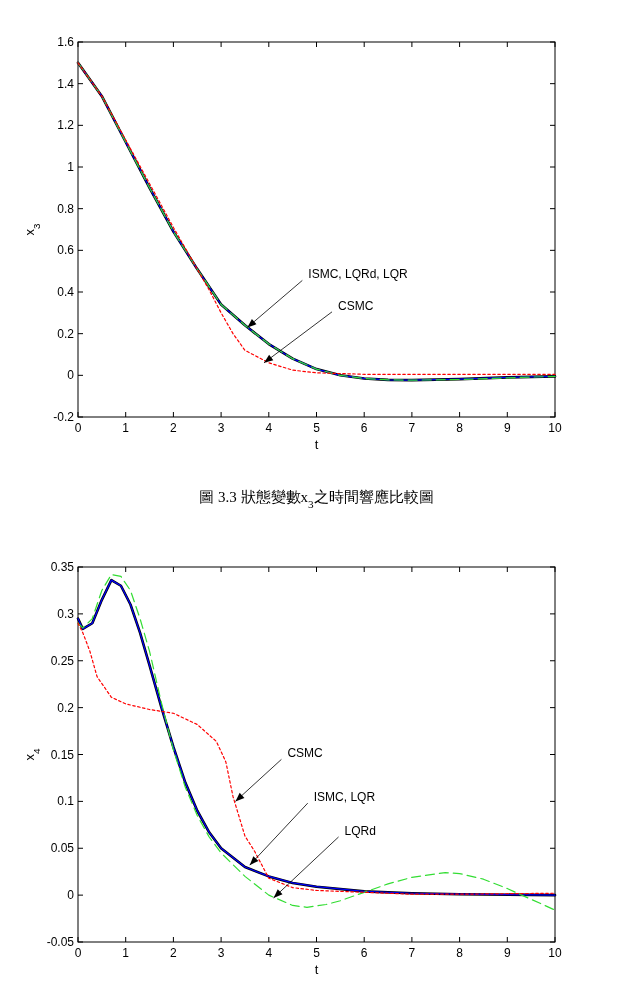  Describe the element at coordinates (344, 797) in the screenshot. I see `annotation: ISMC, LQR` at that location.